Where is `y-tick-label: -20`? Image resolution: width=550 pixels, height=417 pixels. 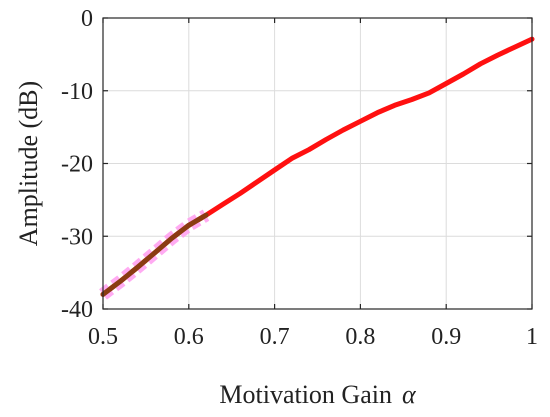
y-tick-label: -20 is located at coordinates (77, 165).